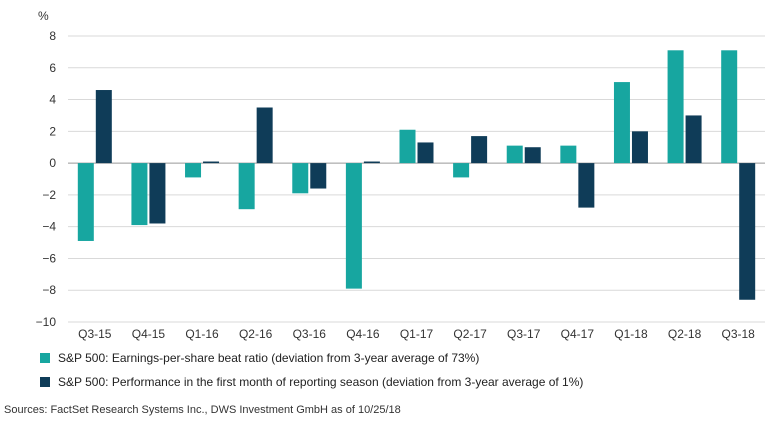 This screenshot has width=778, height=426. What do you see at coordinates (45, 358) in the screenshot?
I see `legend-swatch-eps-beat` at bounding box center [45, 358].